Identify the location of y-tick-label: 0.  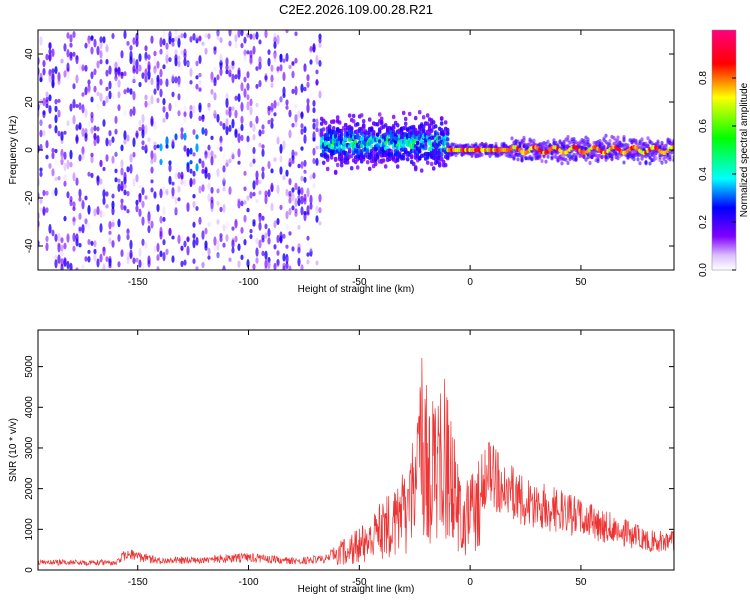
(29, 570).